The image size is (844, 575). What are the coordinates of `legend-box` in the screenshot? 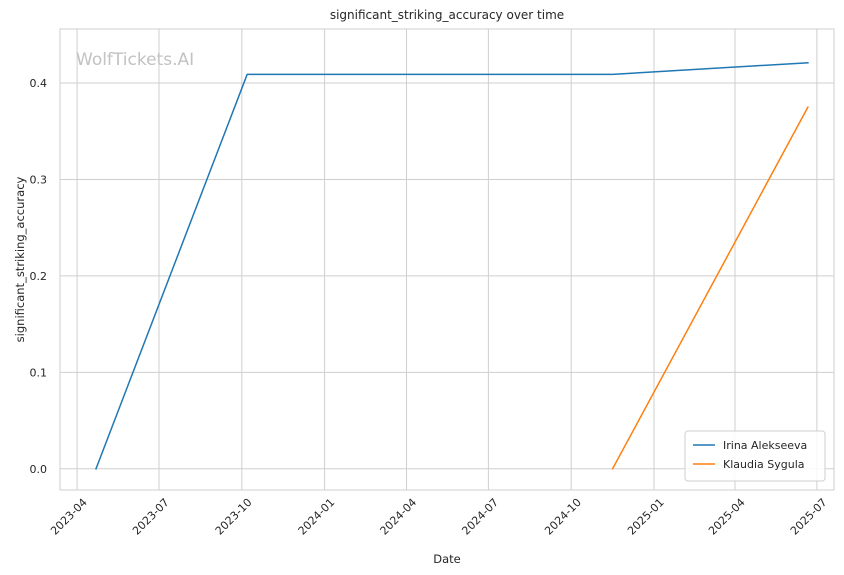 It's located at (755, 456).